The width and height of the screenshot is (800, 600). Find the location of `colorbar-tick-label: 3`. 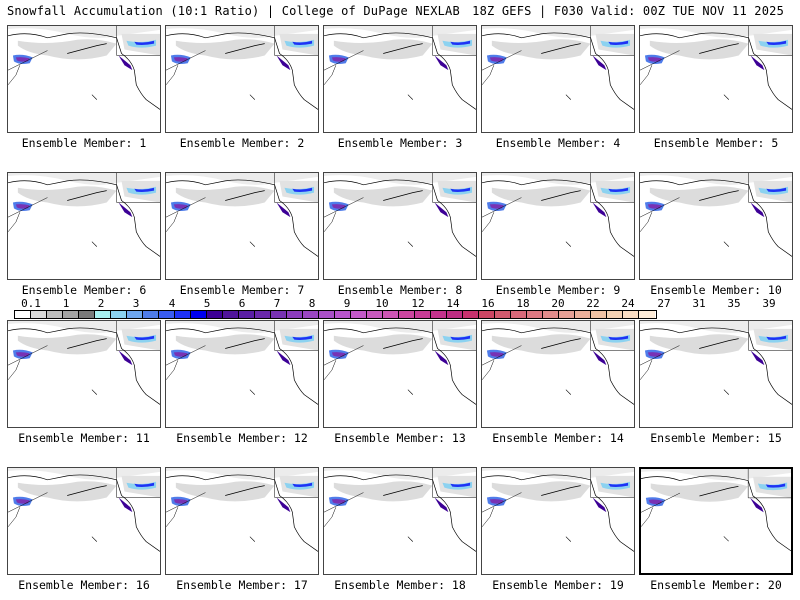

colorbar-tick-label: 3 is located at coordinates (136, 303).